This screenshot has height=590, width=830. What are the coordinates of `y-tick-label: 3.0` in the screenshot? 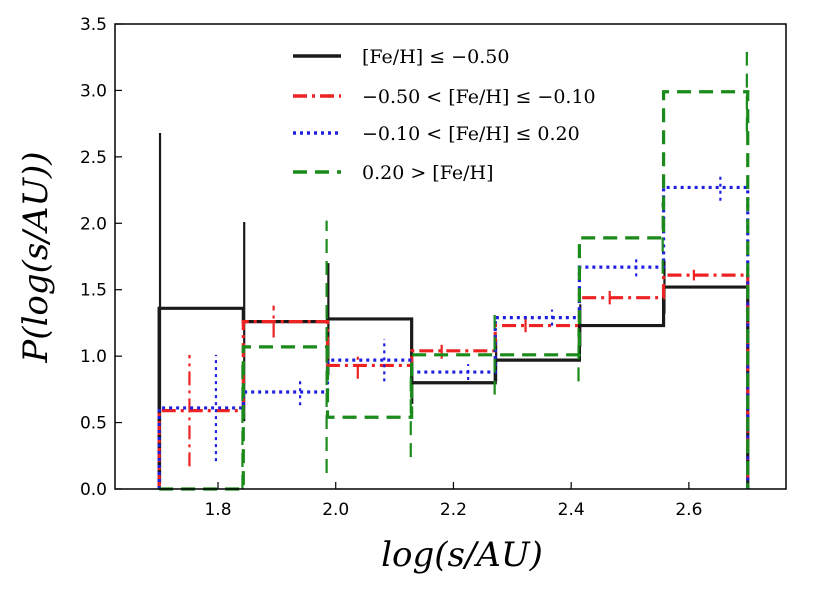 It's located at (93, 91).